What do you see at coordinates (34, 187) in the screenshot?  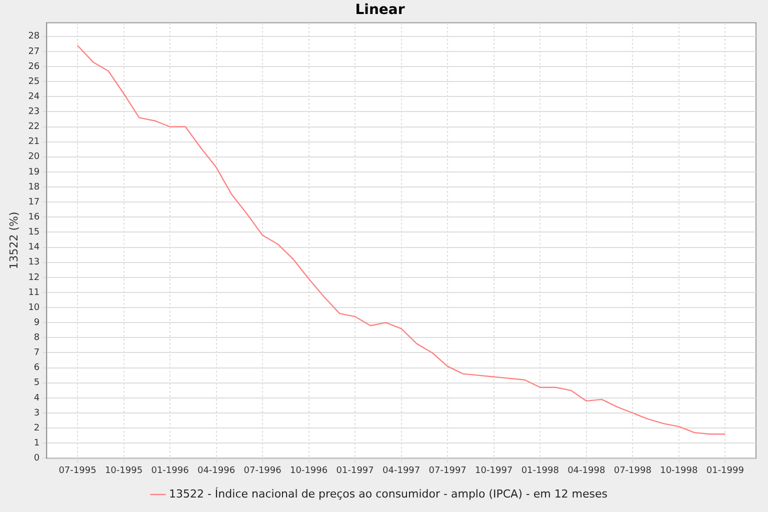 I see `y-tick-label: 18` at bounding box center [34, 187].